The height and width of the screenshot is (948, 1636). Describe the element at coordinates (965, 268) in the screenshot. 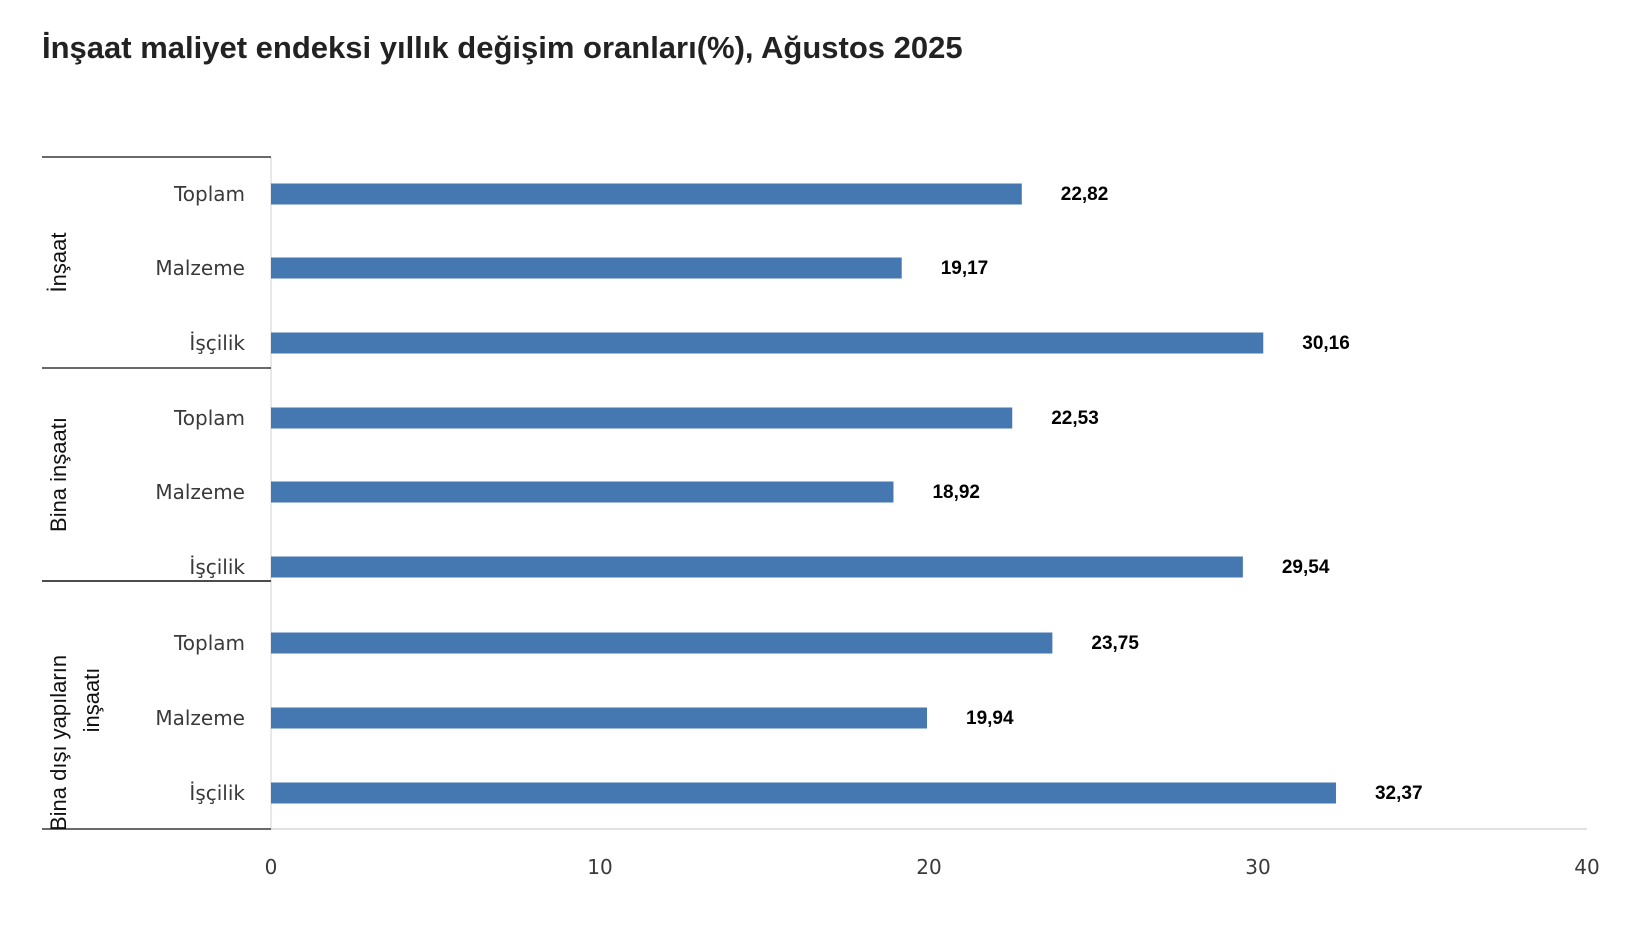

I see `data-label: 19,17` at that location.